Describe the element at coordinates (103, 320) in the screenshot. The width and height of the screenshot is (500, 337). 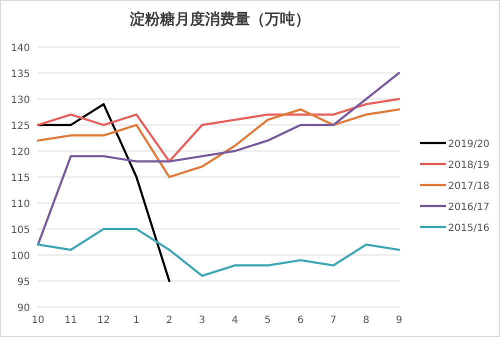
I see `x-tick-label: 12` at that location.